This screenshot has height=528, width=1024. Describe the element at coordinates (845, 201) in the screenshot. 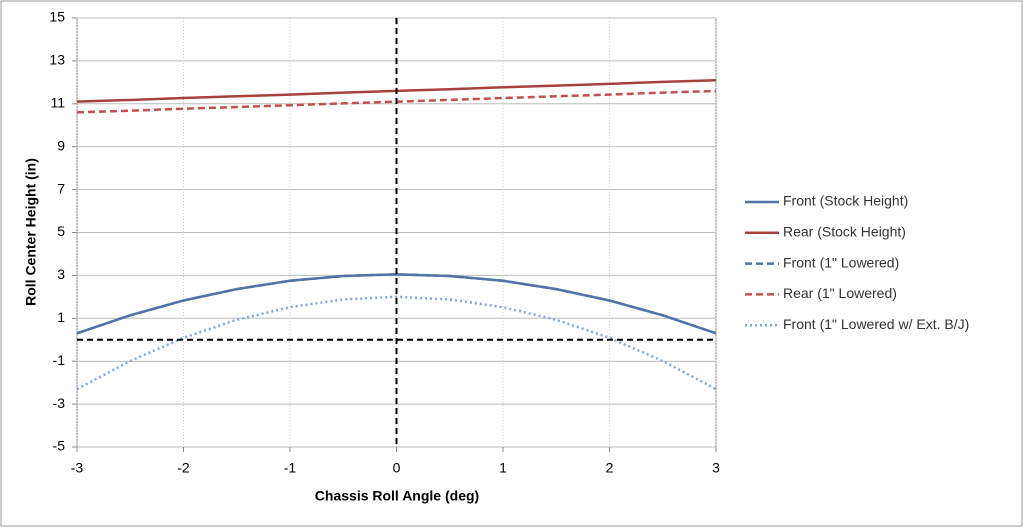

I see `legend-label: Front (Stock Height)` at that location.